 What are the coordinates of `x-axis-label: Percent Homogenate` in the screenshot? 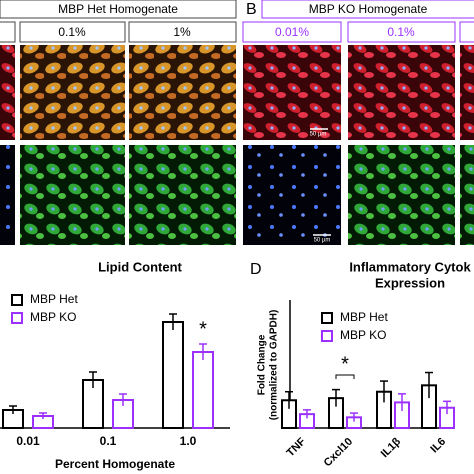 It's located at (115, 464).